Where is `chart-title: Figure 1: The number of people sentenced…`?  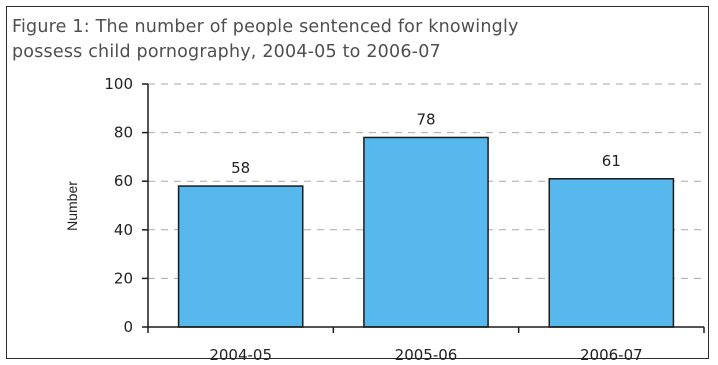 chart-title: Figure 1: The number of people sentenced… is located at coordinates (357, 40).